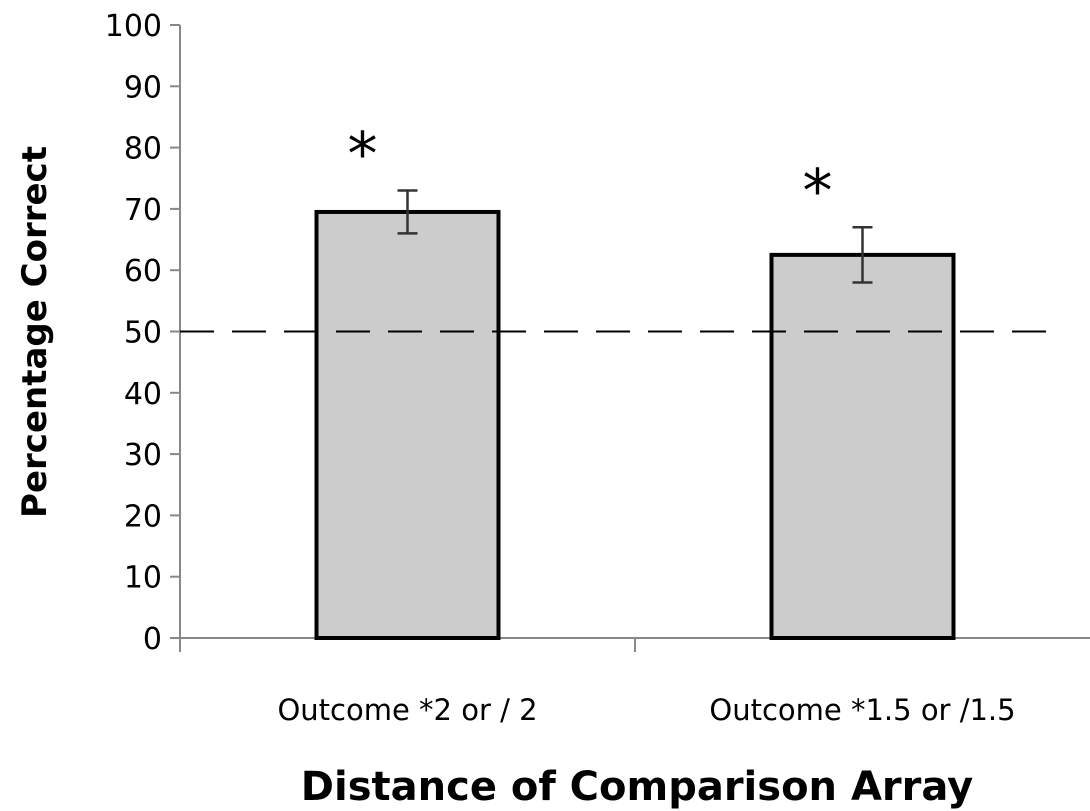  What do you see at coordinates (143, 578) in the screenshot?
I see `y-tick-label: 10` at bounding box center [143, 578].